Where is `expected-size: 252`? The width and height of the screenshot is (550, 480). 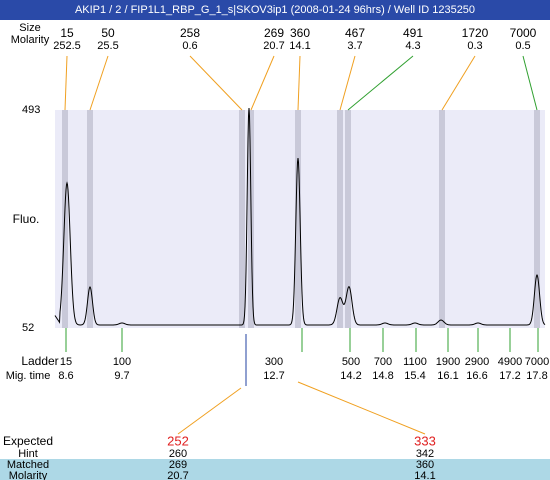
expected-size: 252 is located at coordinates (178, 440).